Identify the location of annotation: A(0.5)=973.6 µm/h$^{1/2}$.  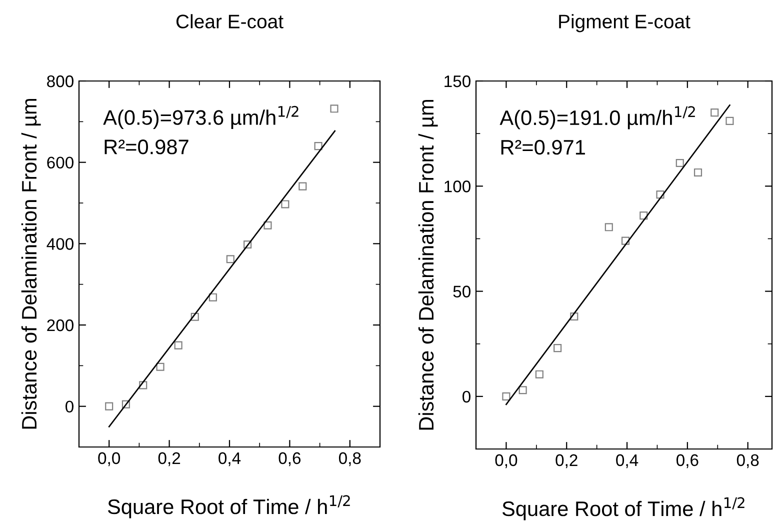
(200, 118).